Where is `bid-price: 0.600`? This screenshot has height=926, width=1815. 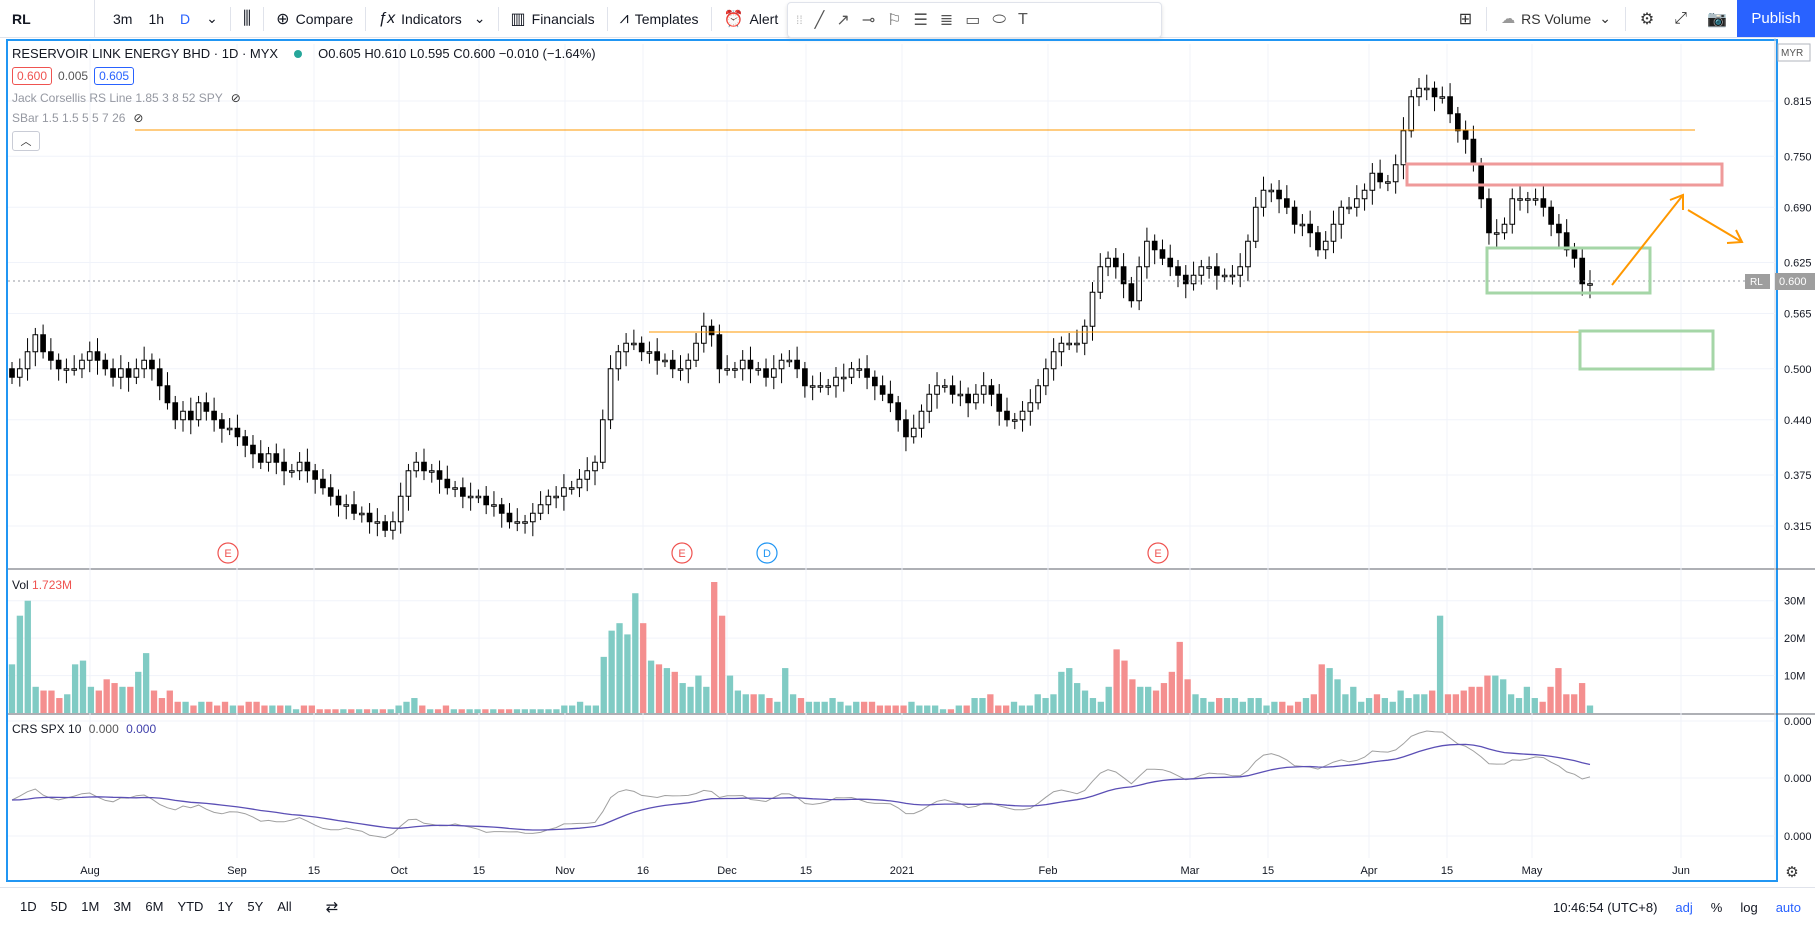 bid-price: 0.600 is located at coordinates (32, 76).